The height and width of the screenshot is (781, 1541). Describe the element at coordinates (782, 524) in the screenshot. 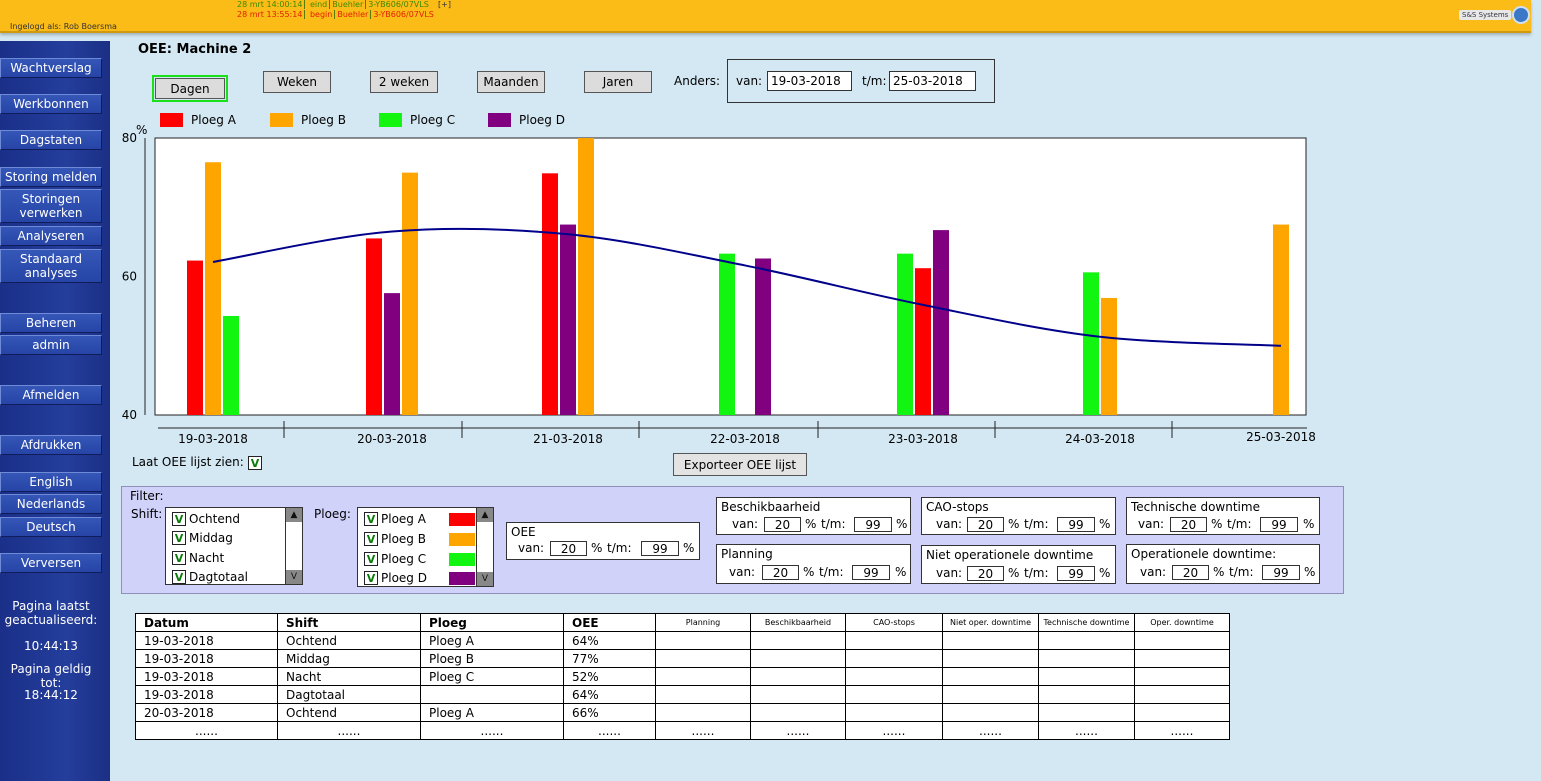

I see `beschikbaarheid-van-input: 20` at that location.